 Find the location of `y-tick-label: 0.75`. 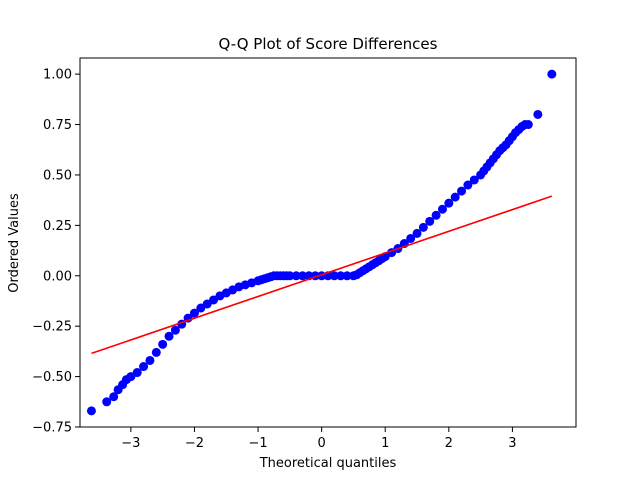

y-tick-label: 0.75 is located at coordinates (57, 125).